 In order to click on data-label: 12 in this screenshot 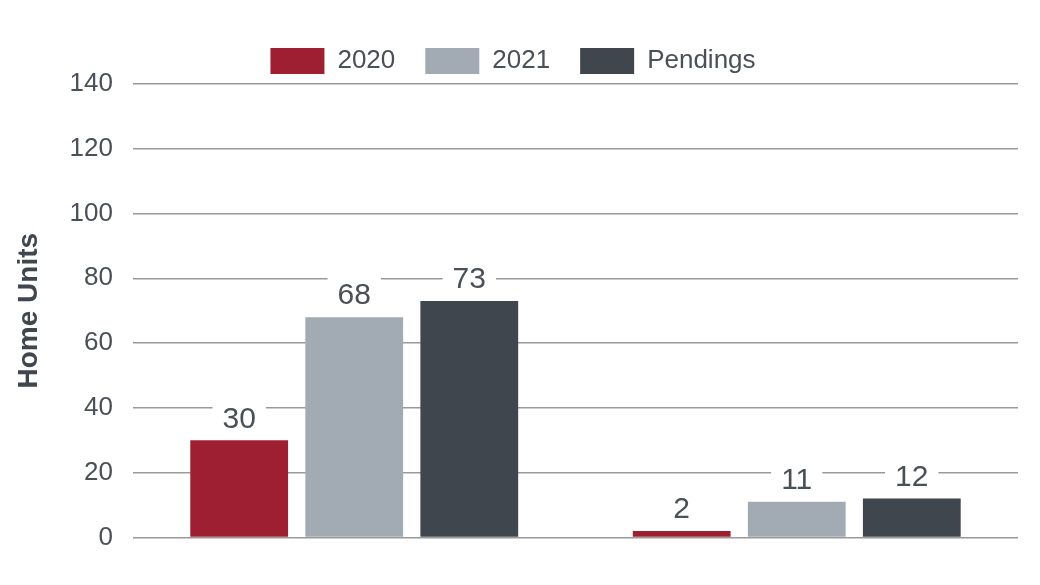, I will do `click(912, 475)`.